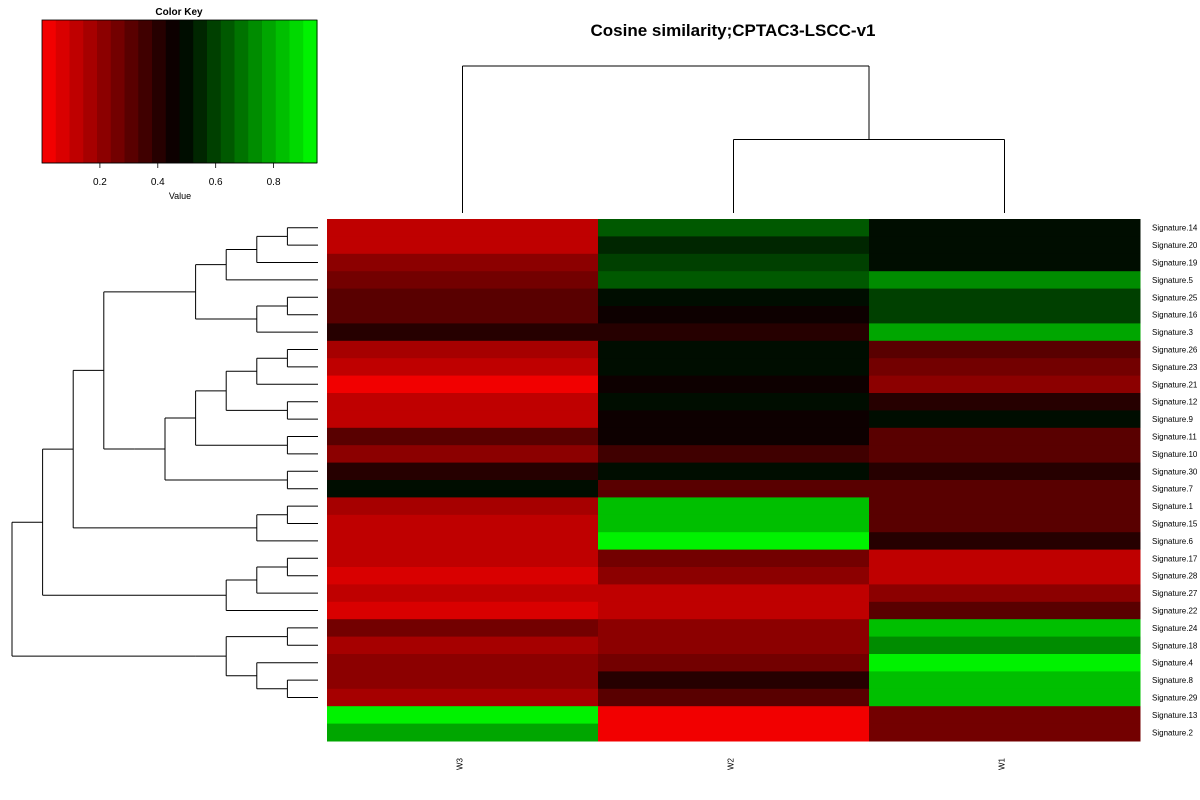 The image size is (1200, 800). What do you see at coordinates (274, 182) in the screenshot?
I see `color-key-tick-label: 0.8` at bounding box center [274, 182].